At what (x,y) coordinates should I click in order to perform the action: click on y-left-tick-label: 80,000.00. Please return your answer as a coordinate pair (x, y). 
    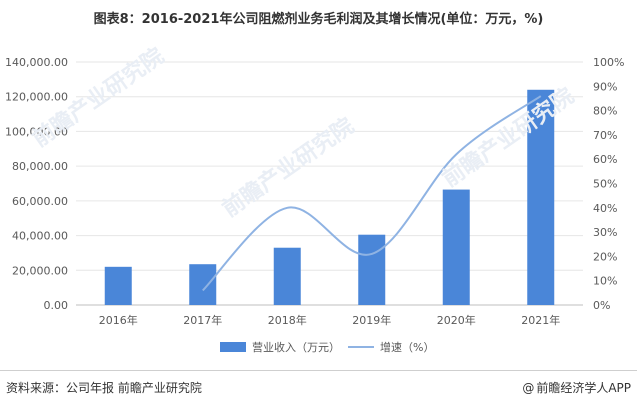
    Looking at the image, I should click on (40, 166).